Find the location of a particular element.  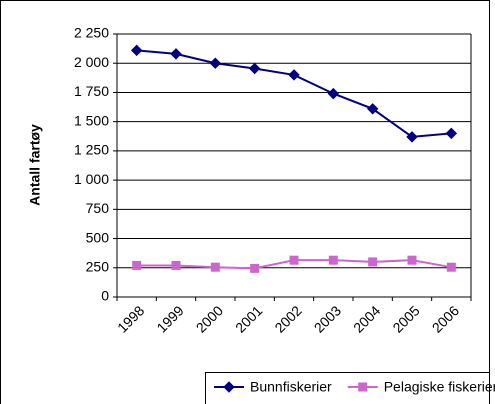

y-tick-label: 1 500 is located at coordinates (91, 120).